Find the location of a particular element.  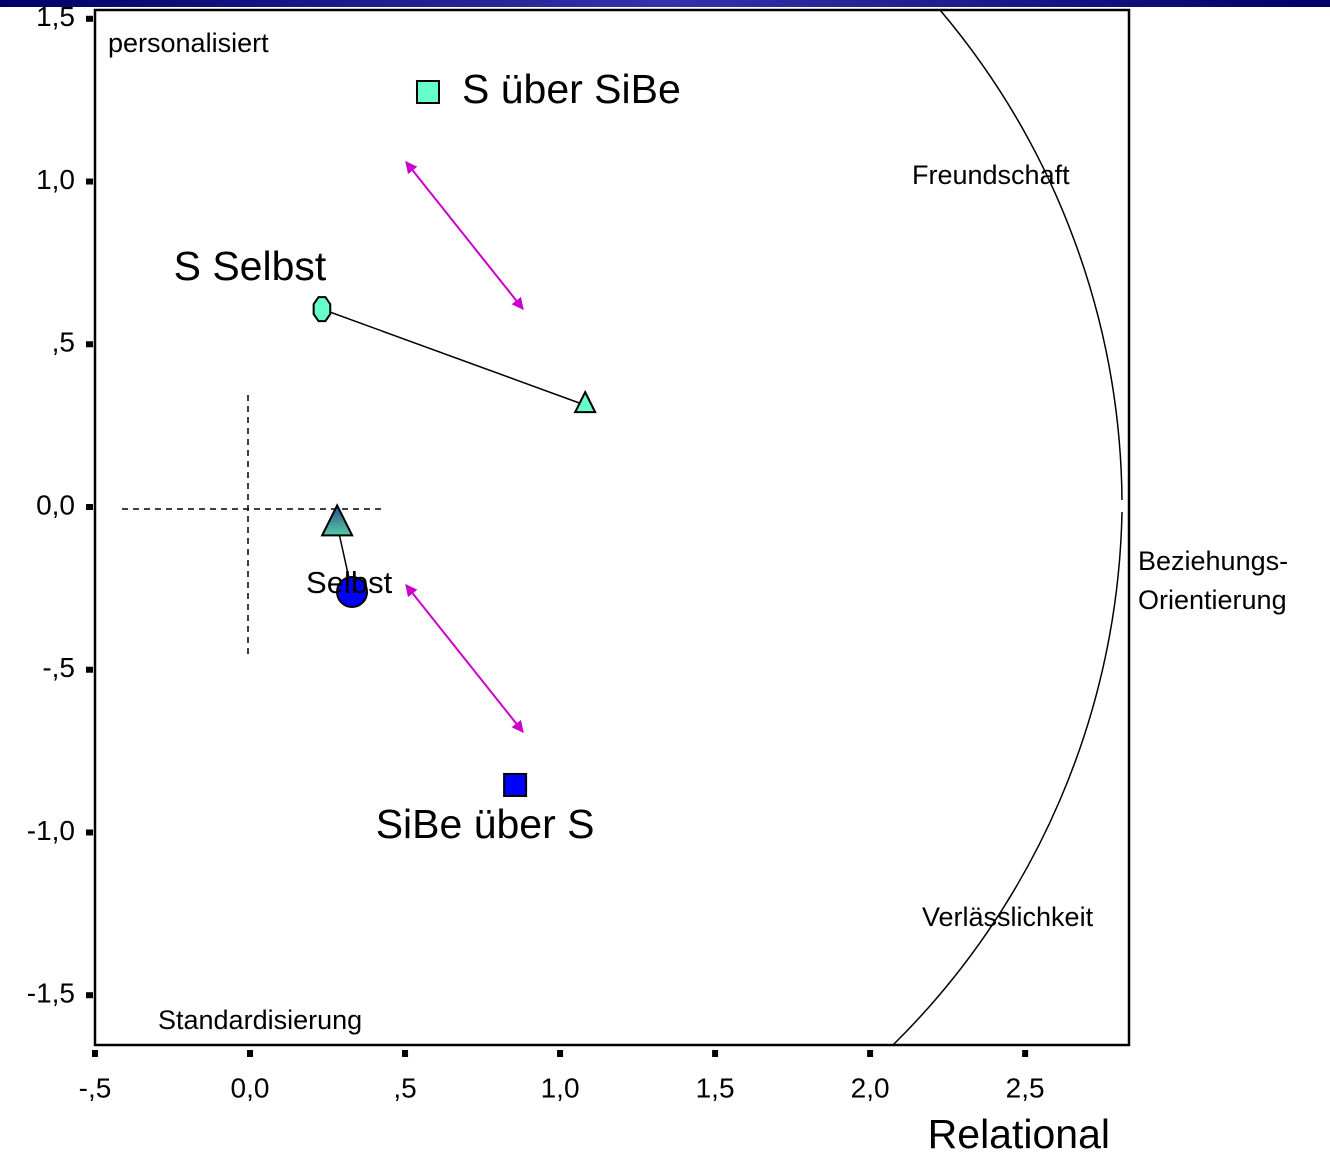

x-tick-label: -,5 is located at coordinates (95, 1087).